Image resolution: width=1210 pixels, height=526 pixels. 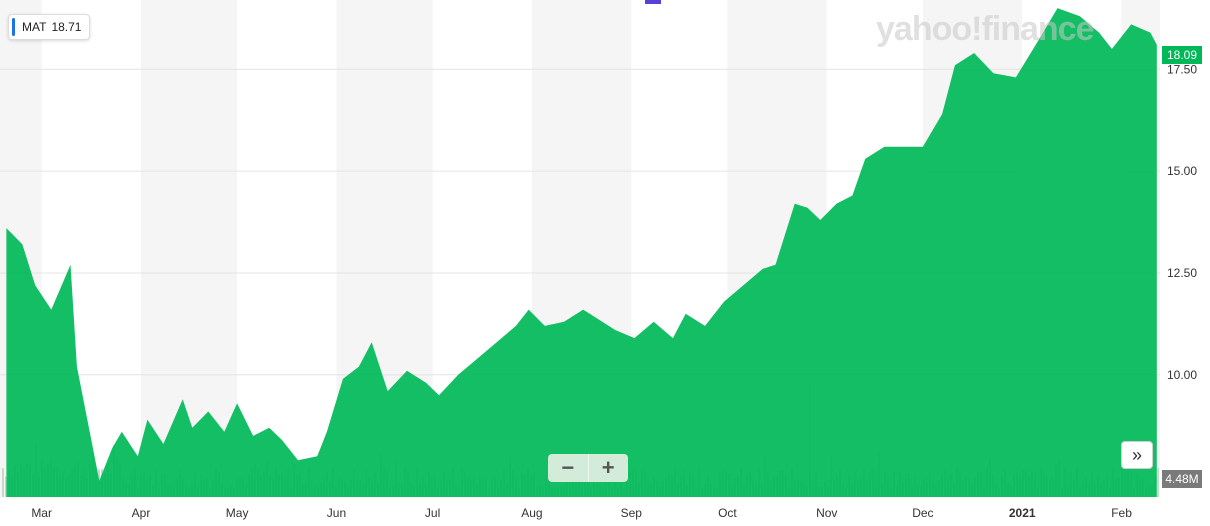 What do you see at coordinates (1022, 513) in the screenshot?
I see `x-tick-label: 2021` at bounding box center [1022, 513].